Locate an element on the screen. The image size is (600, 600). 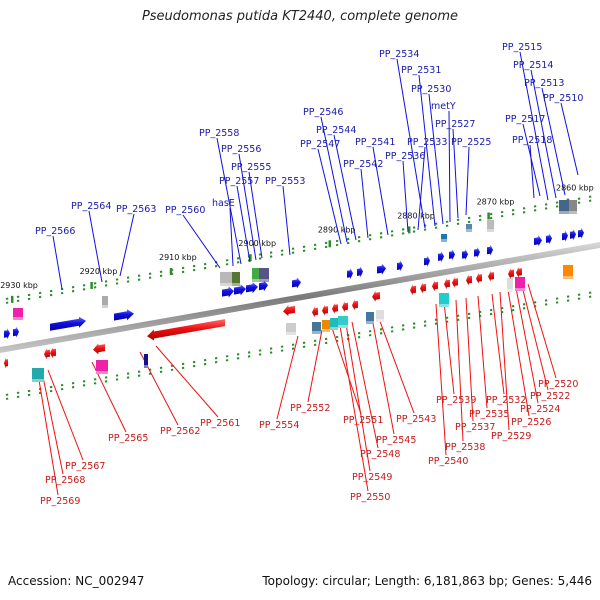
kbp-tick: 2890 kbp is located at coordinates (337, 236).